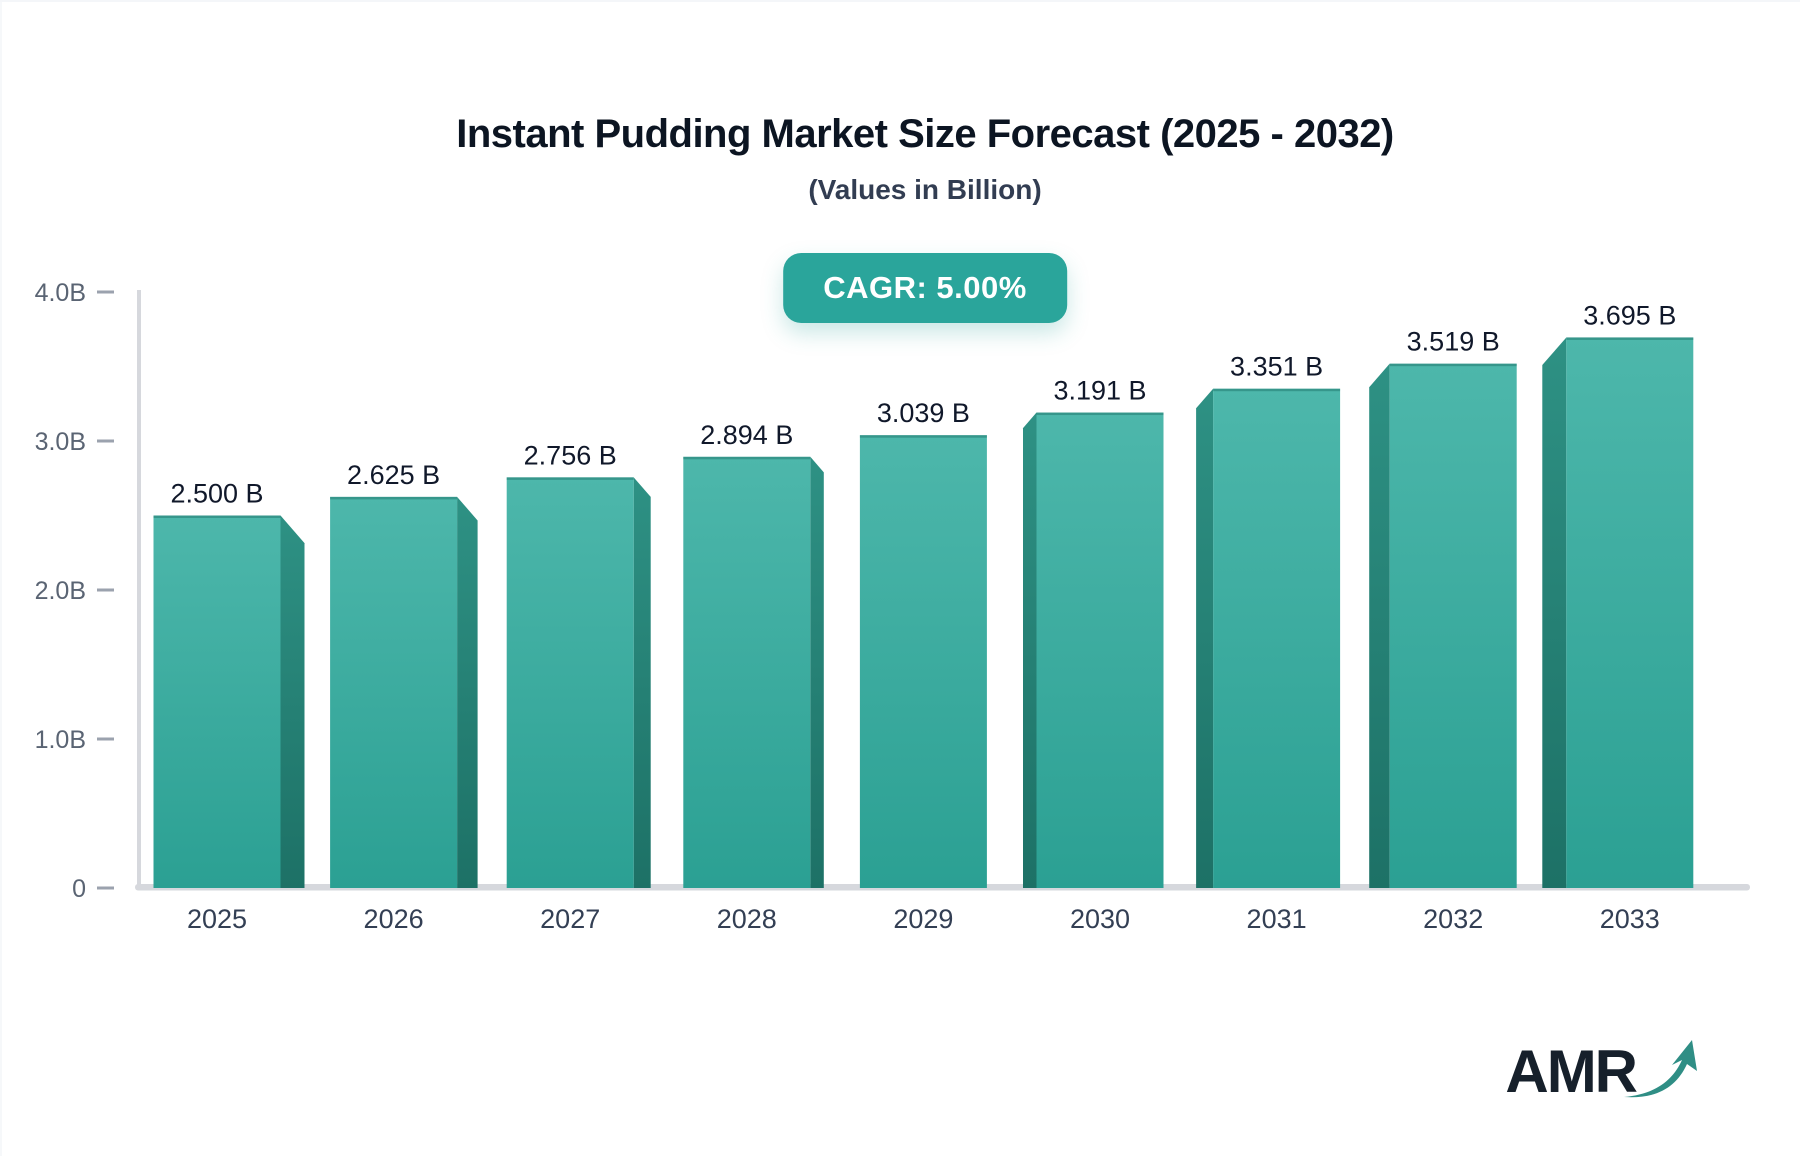  I want to click on value-label: 2.894 B, so click(746, 435).